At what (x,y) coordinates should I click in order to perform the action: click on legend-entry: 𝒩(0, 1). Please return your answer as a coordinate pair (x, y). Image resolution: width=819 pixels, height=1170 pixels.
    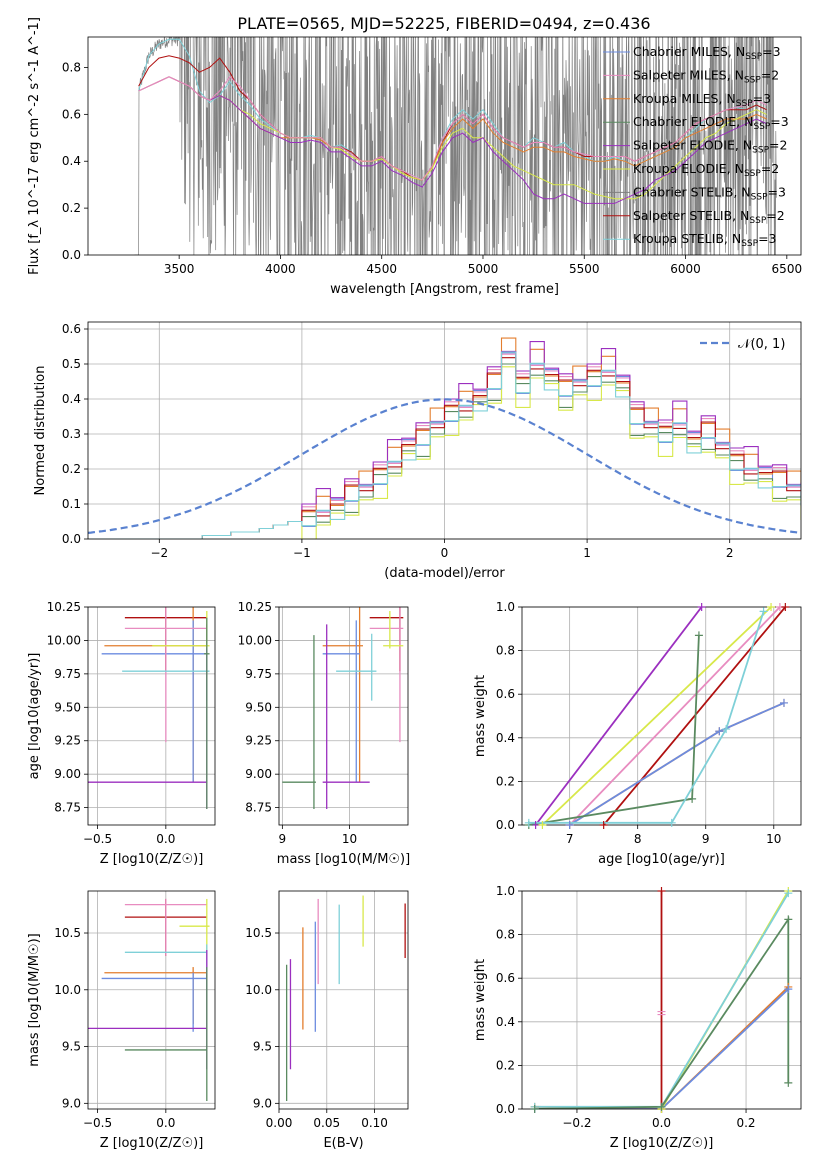
    Looking at the image, I should click on (761, 344).